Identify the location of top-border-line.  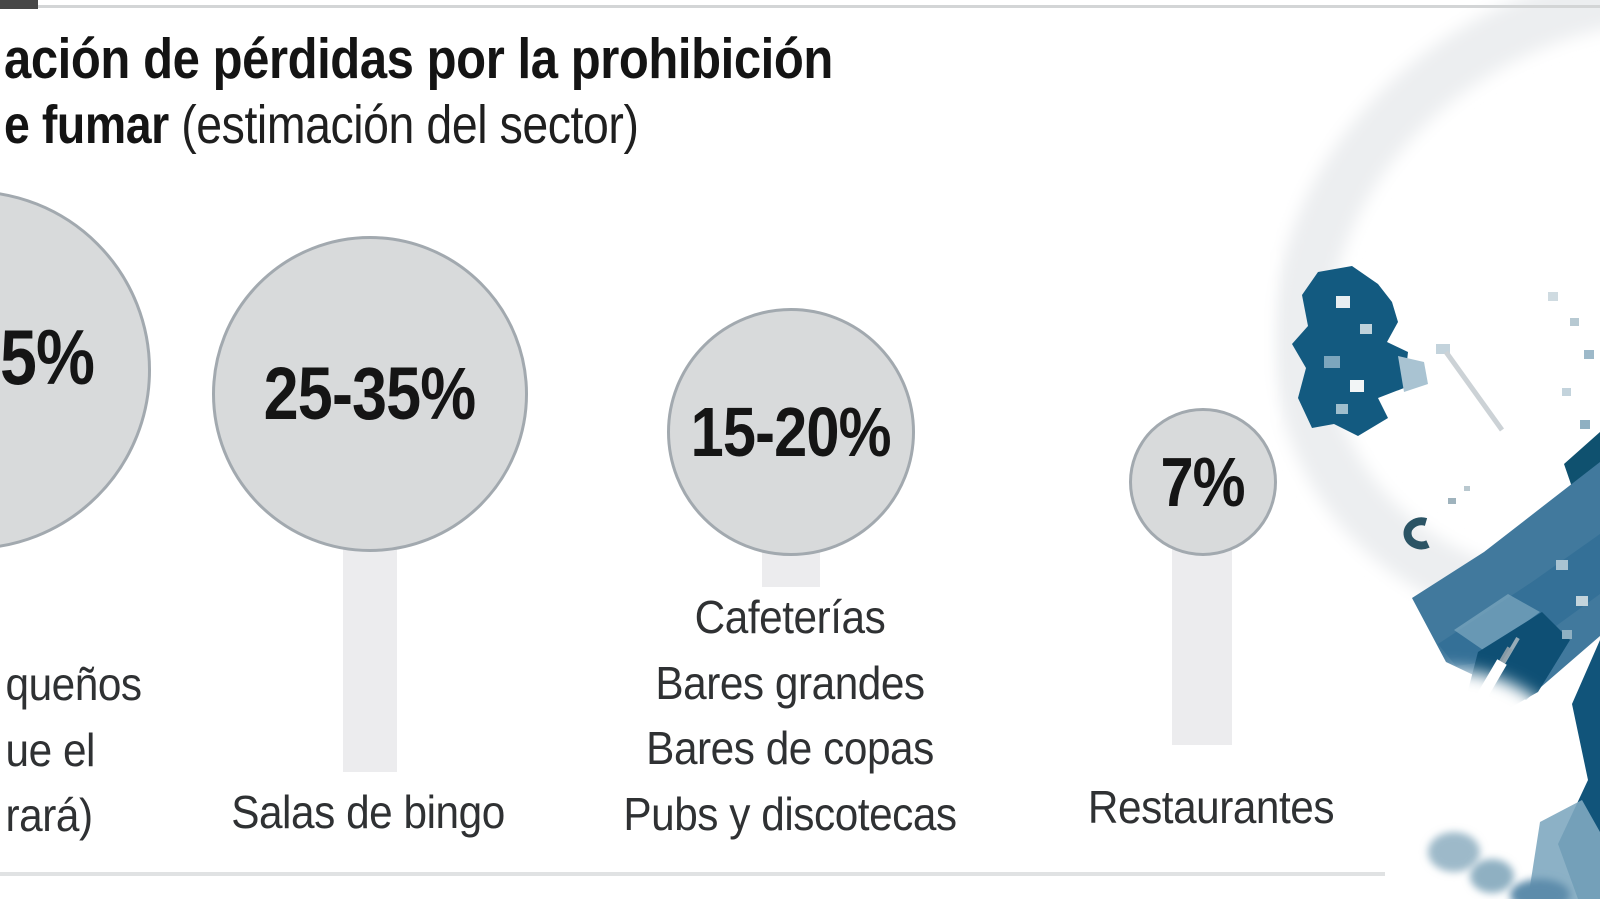
(800, 6).